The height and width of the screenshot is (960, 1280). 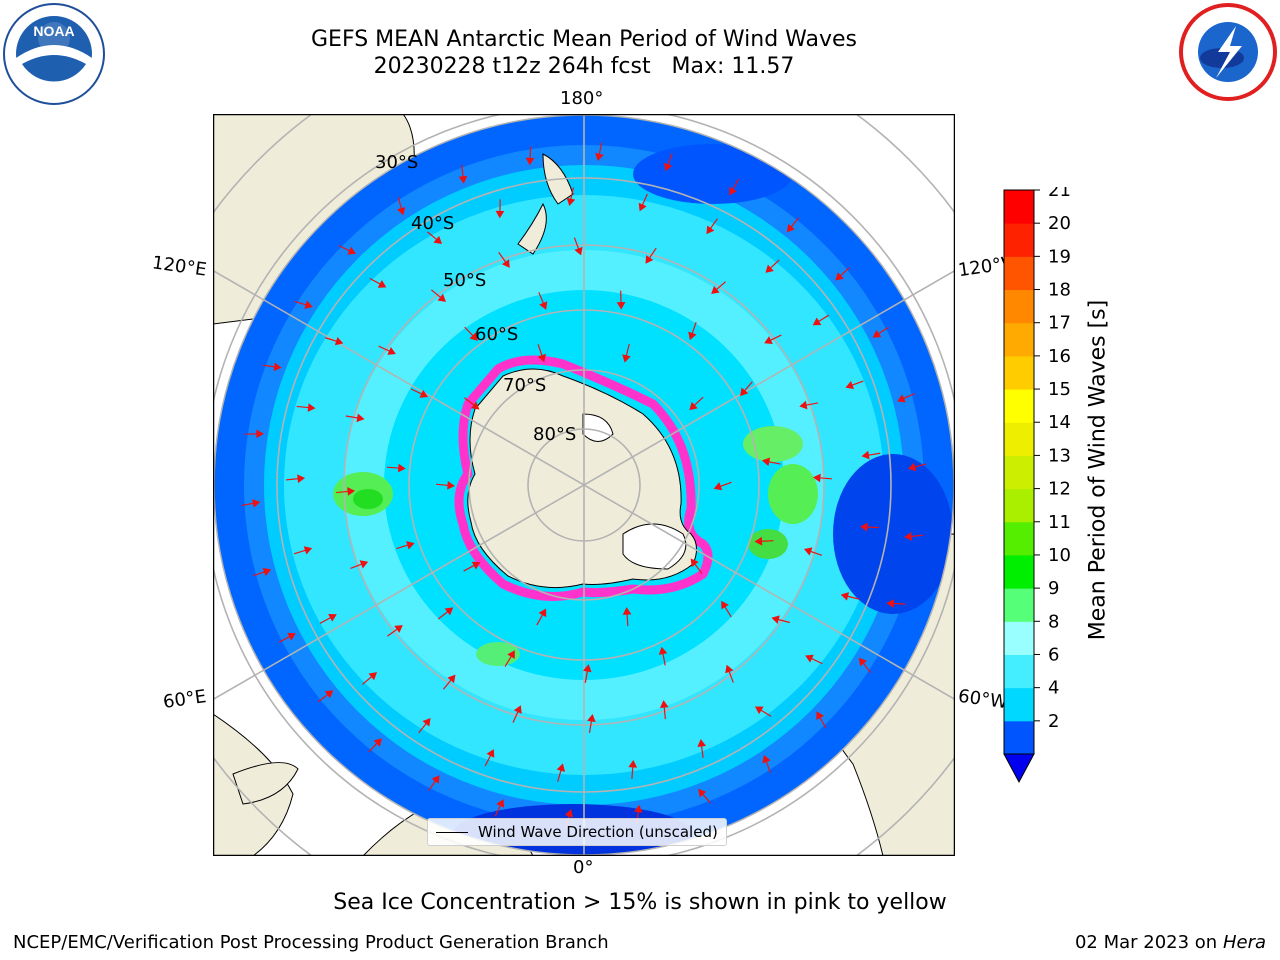 I want to click on footer-date-text: 02 Mar 2023 on, so click(x=1146, y=942).